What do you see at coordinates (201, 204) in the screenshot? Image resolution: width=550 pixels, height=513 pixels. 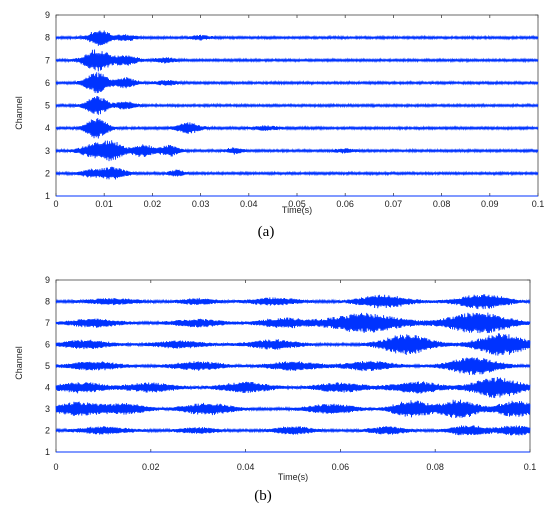 I see `x-tick-label: 0.03` at bounding box center [201, 204].